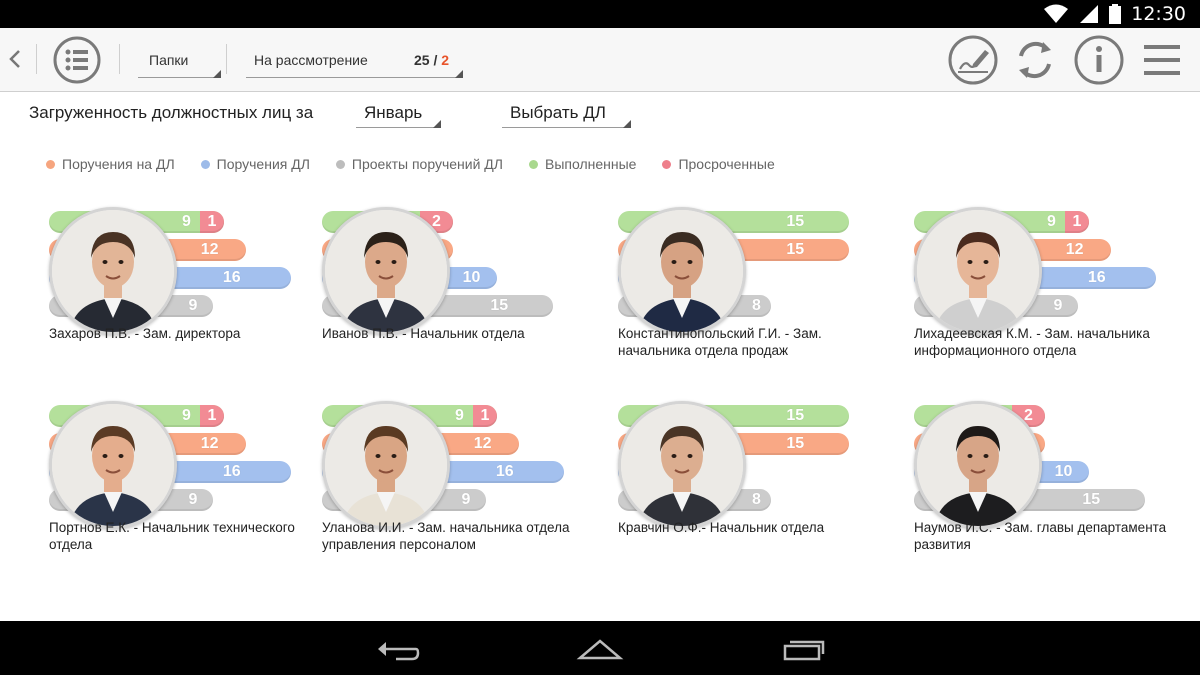 This screenshot has width=1200, height=675. I want to click on official-card: 151528Кравчин О.Ф.- Начальник отдела, so click(758, 491).